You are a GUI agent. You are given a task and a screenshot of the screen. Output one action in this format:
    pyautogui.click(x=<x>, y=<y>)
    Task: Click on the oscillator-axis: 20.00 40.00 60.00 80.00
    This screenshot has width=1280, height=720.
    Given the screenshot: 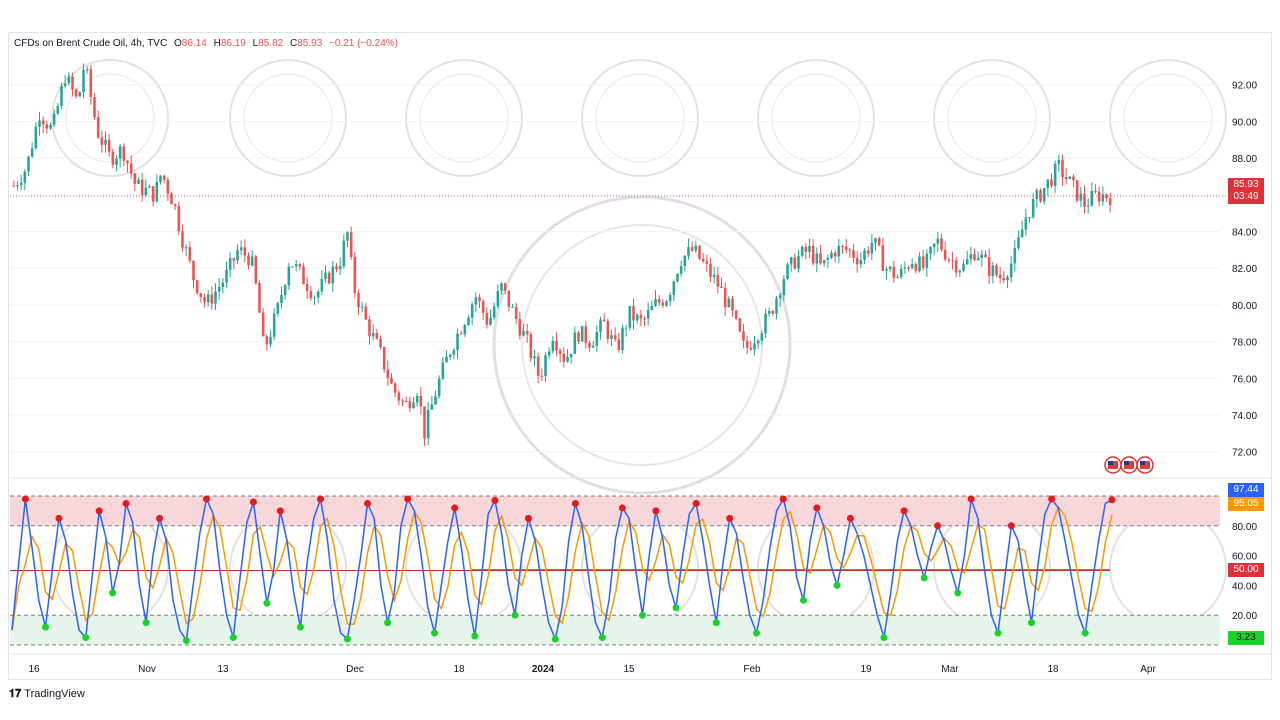 What is the action you would take?
    pyautogui.click(x=1244, y=572)
    